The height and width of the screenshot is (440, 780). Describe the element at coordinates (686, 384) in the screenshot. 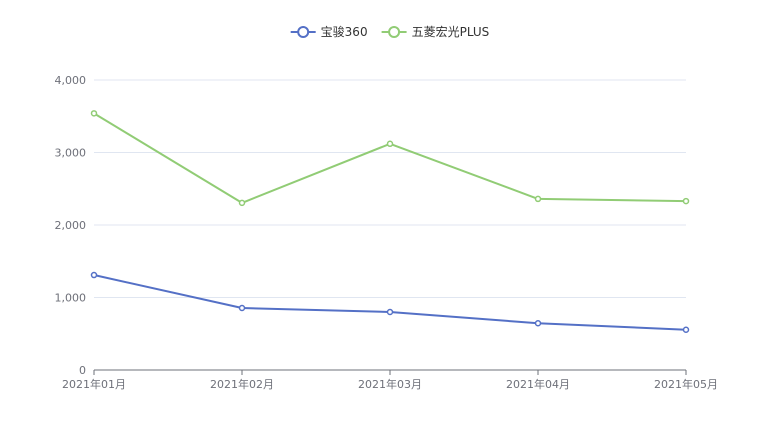

I see `x-tick-label: 2021年05月` at that location.